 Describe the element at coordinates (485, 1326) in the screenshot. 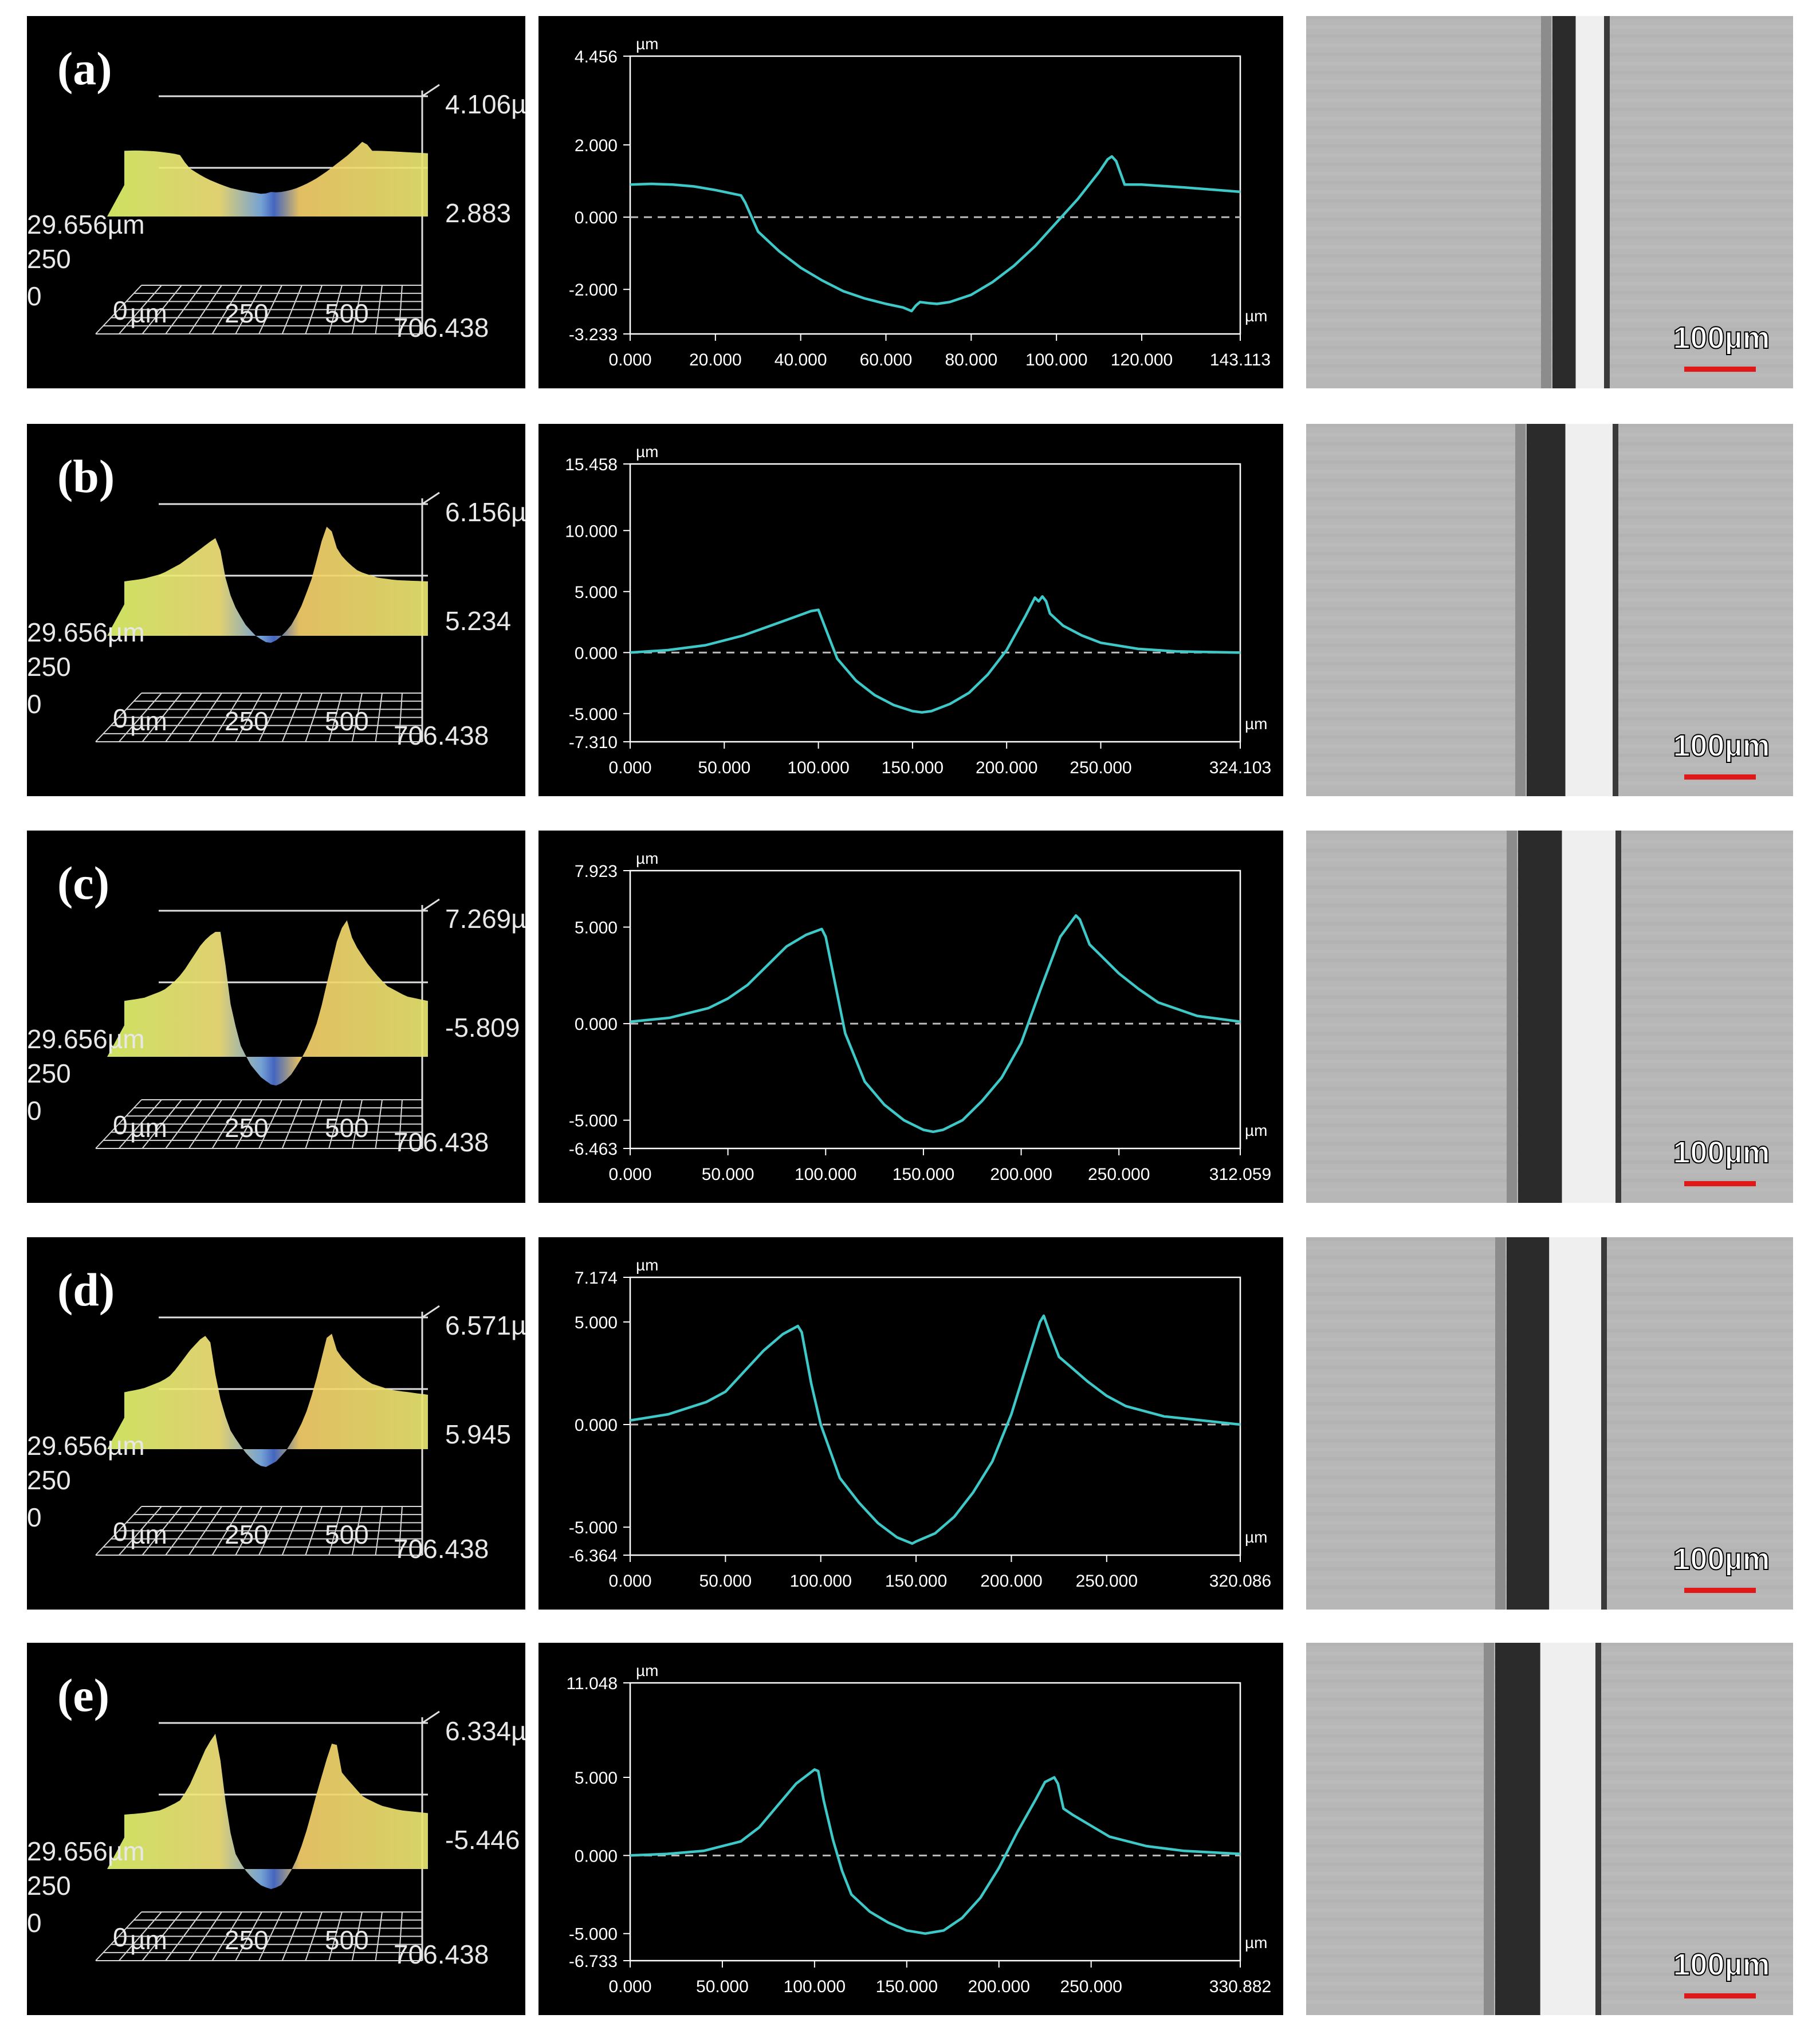

I see `z-top-label: 6.571µm` at that location.